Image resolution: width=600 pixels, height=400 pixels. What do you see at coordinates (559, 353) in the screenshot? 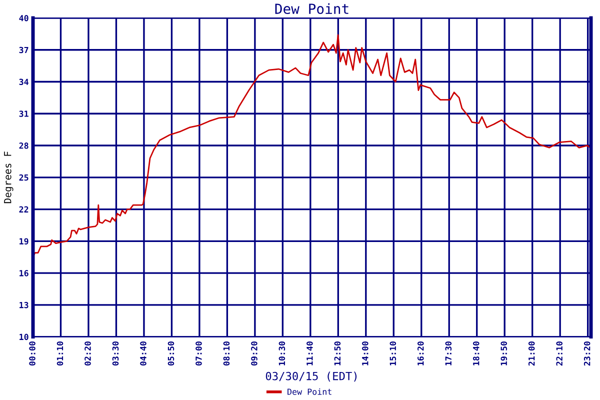
I see `x-tick-label: 22:10` at bounding box center [559, 353].